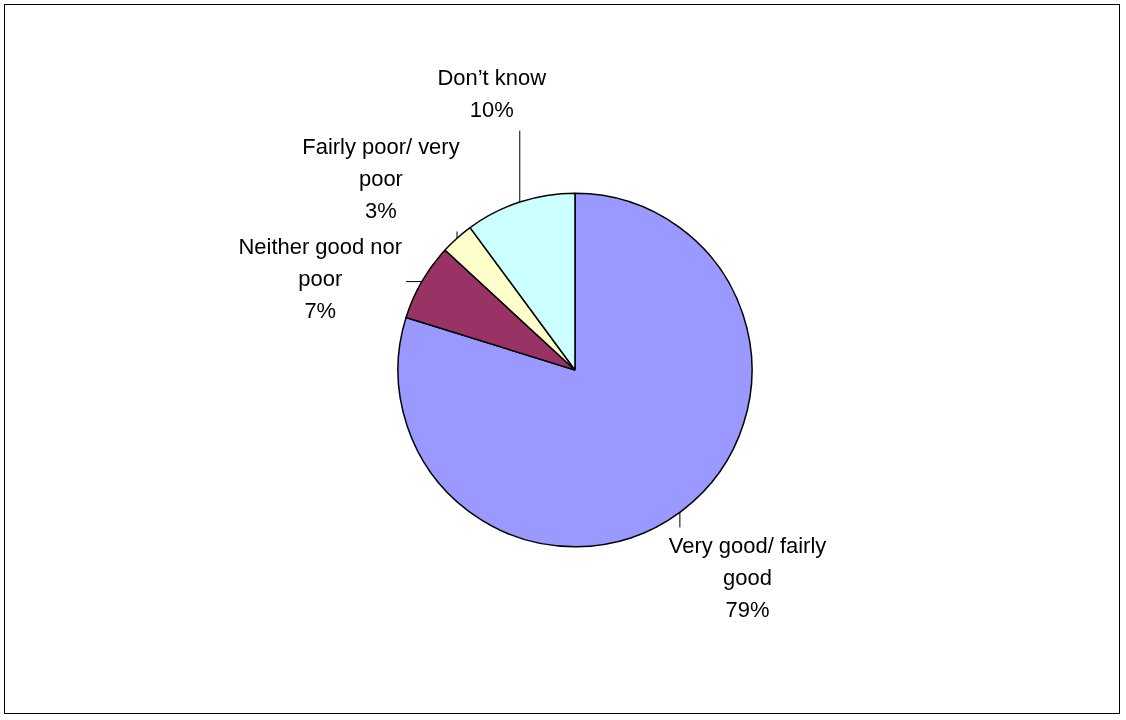 This screenshot has height=720, width=1126. What do you see at coordinates (747, 610) in the screenshot?
I see `data-label: 79%` at bounding box center [747, 610].